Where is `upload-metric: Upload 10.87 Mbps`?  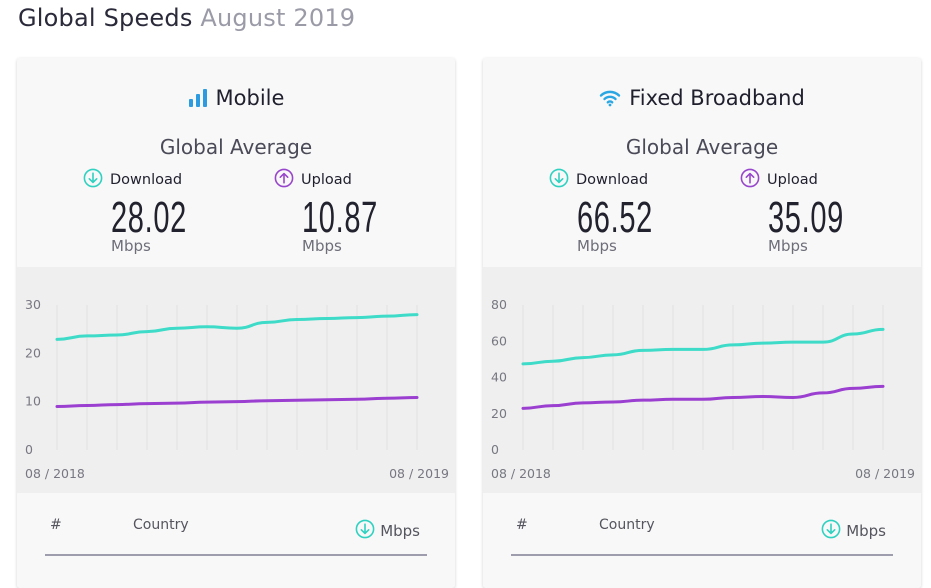
upload-metric: Upload 10.87 Mbps is located at coordinates (344, 211).